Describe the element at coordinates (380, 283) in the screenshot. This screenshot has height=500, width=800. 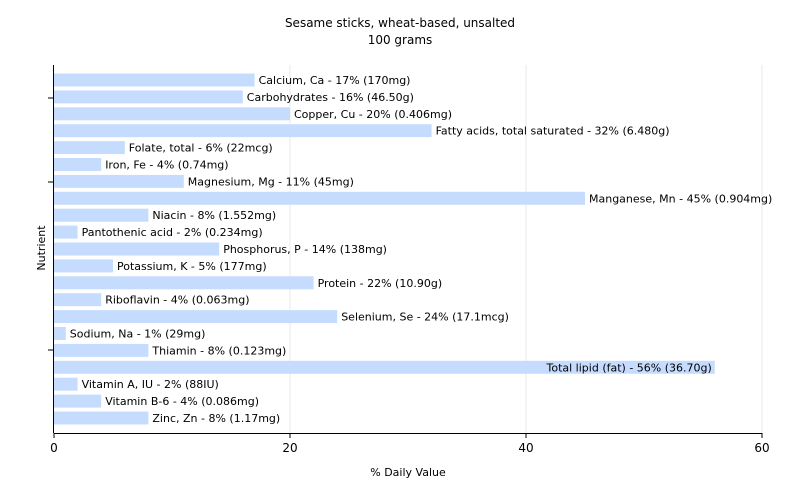
I see `bar-label: Protein - 22% (10.90g)` at that location.